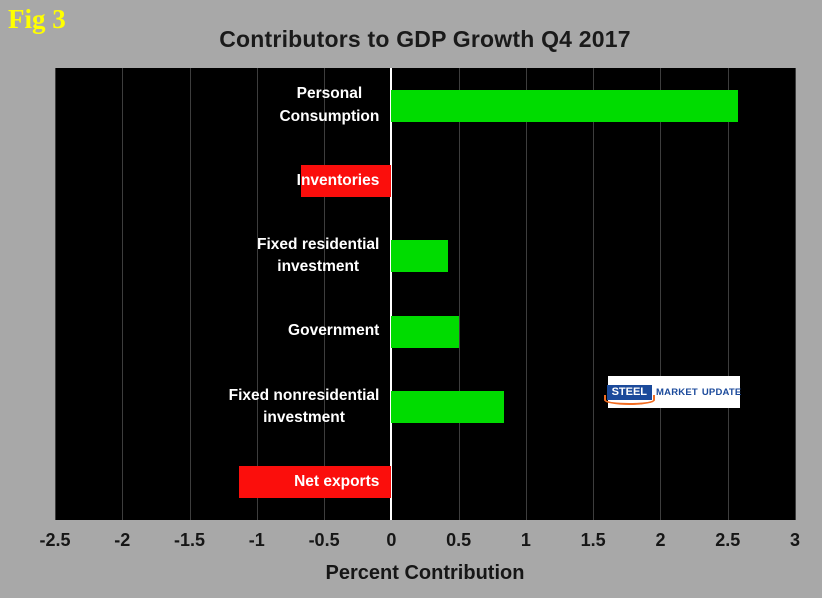 The image size is (822, 598). I want to click on x-tick-label: 0.5, so click(459, 540).